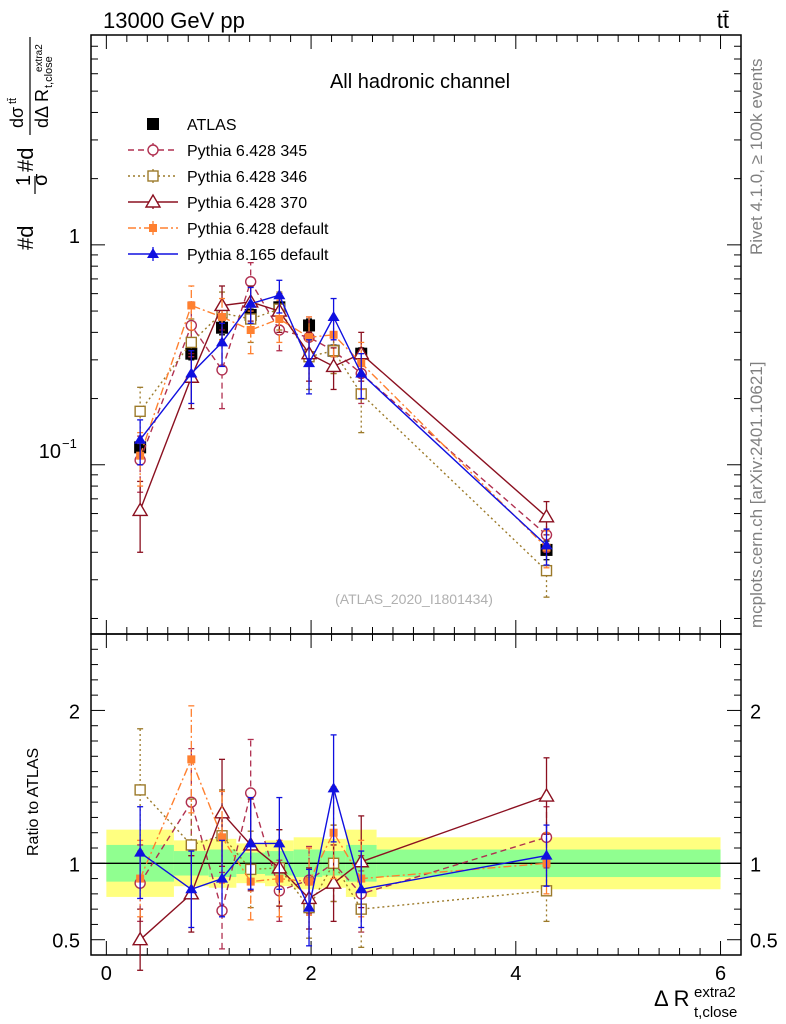  Describe the element at coordinates (39, 58) in the screenshot. I see `ylabel-den-sup: extra2` at that location.